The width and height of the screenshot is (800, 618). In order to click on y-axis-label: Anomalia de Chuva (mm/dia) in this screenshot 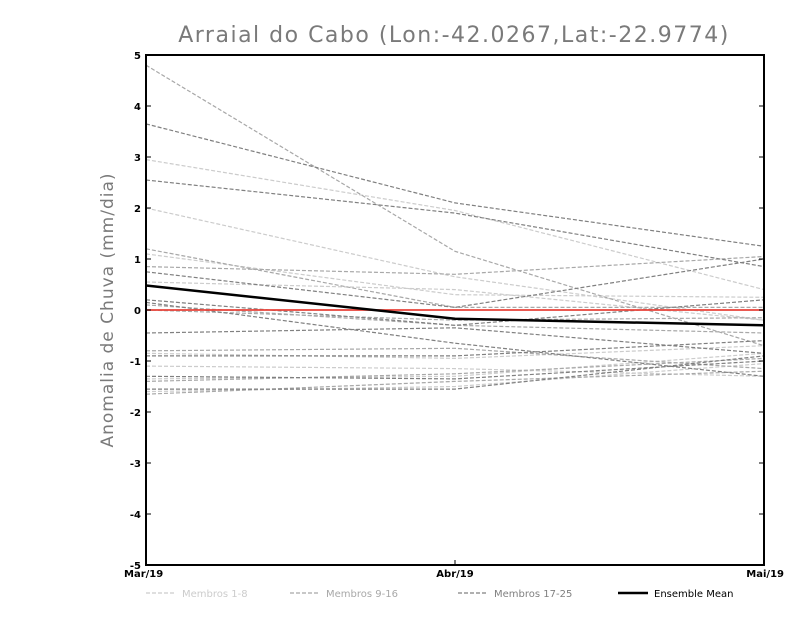, I will do `click(108, 309)`.